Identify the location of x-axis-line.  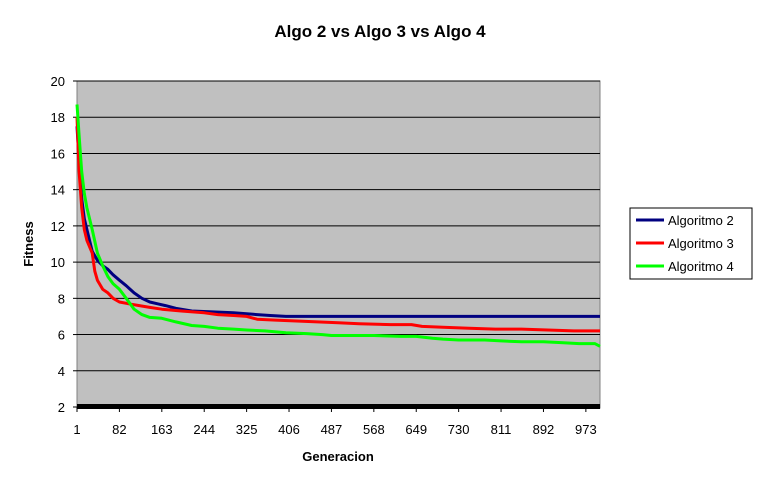
(338, 406).